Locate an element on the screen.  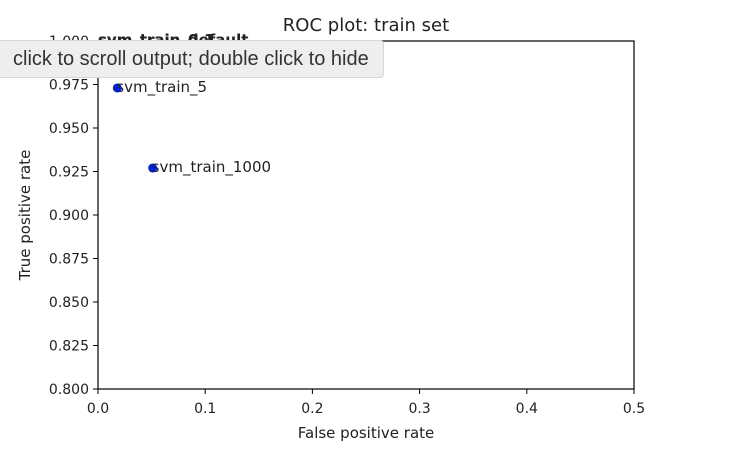
data-point-label: svm_train_1000 is located at coordinates (211, 167).